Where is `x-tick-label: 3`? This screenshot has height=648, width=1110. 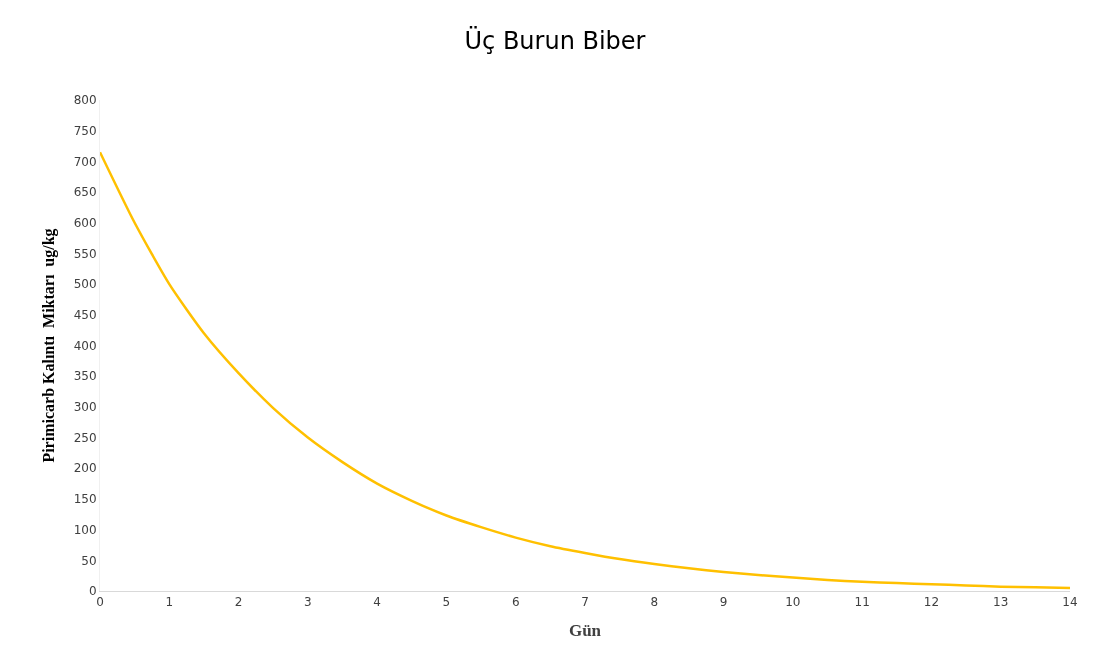 x-tick-label: 3 is located at coordinates (308, 602).